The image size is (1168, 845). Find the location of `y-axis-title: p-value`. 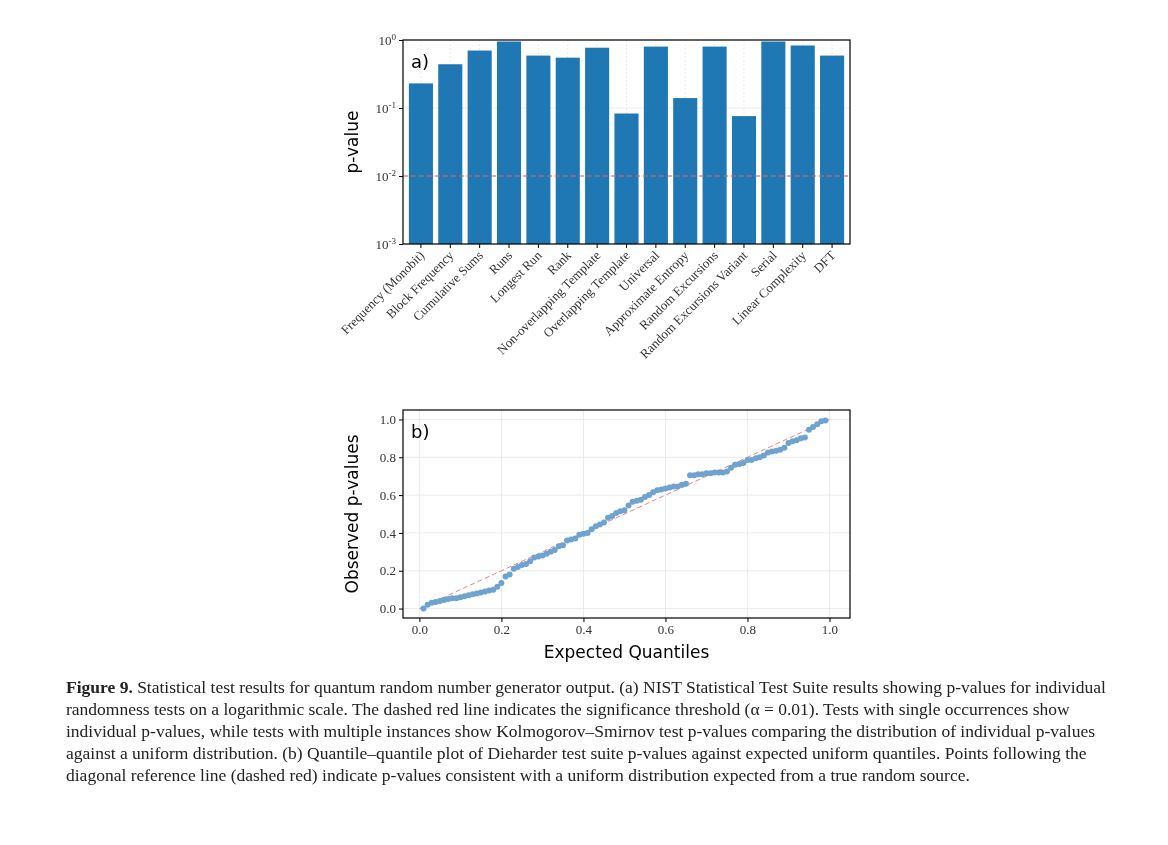

y-axis-title: p-value is located at coordinates (352, 142).